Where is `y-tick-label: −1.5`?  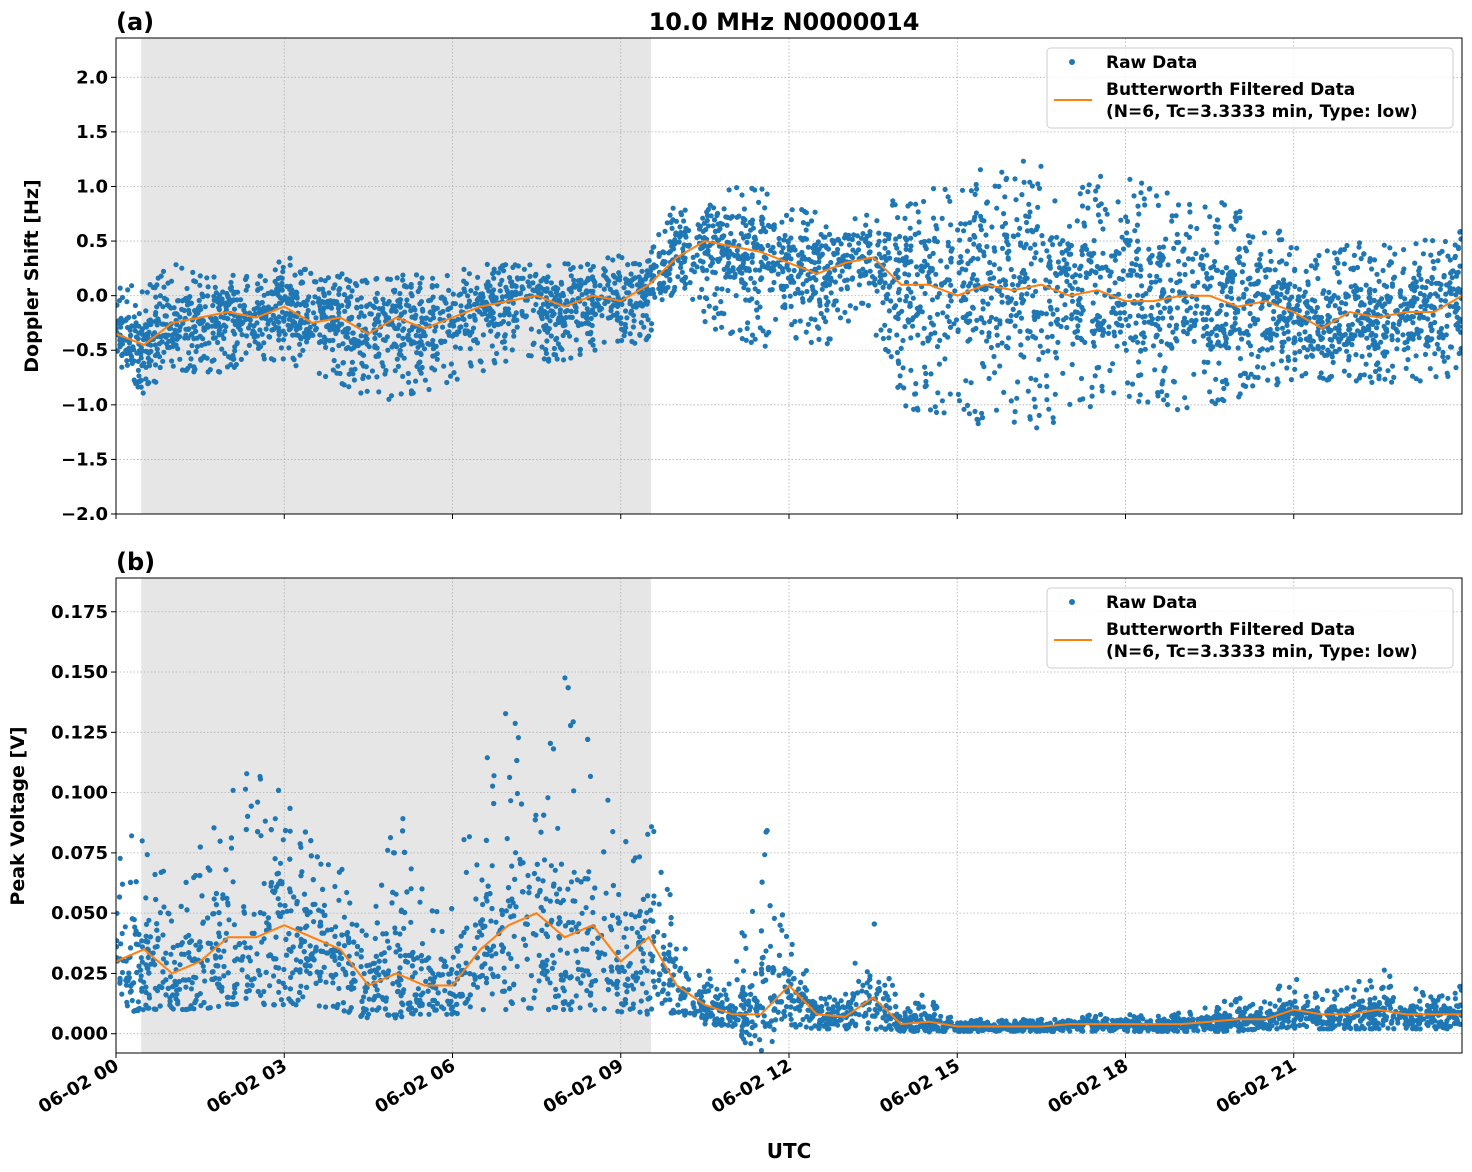
y-tick-label: −1.5 is located at coordinates (84, 459).